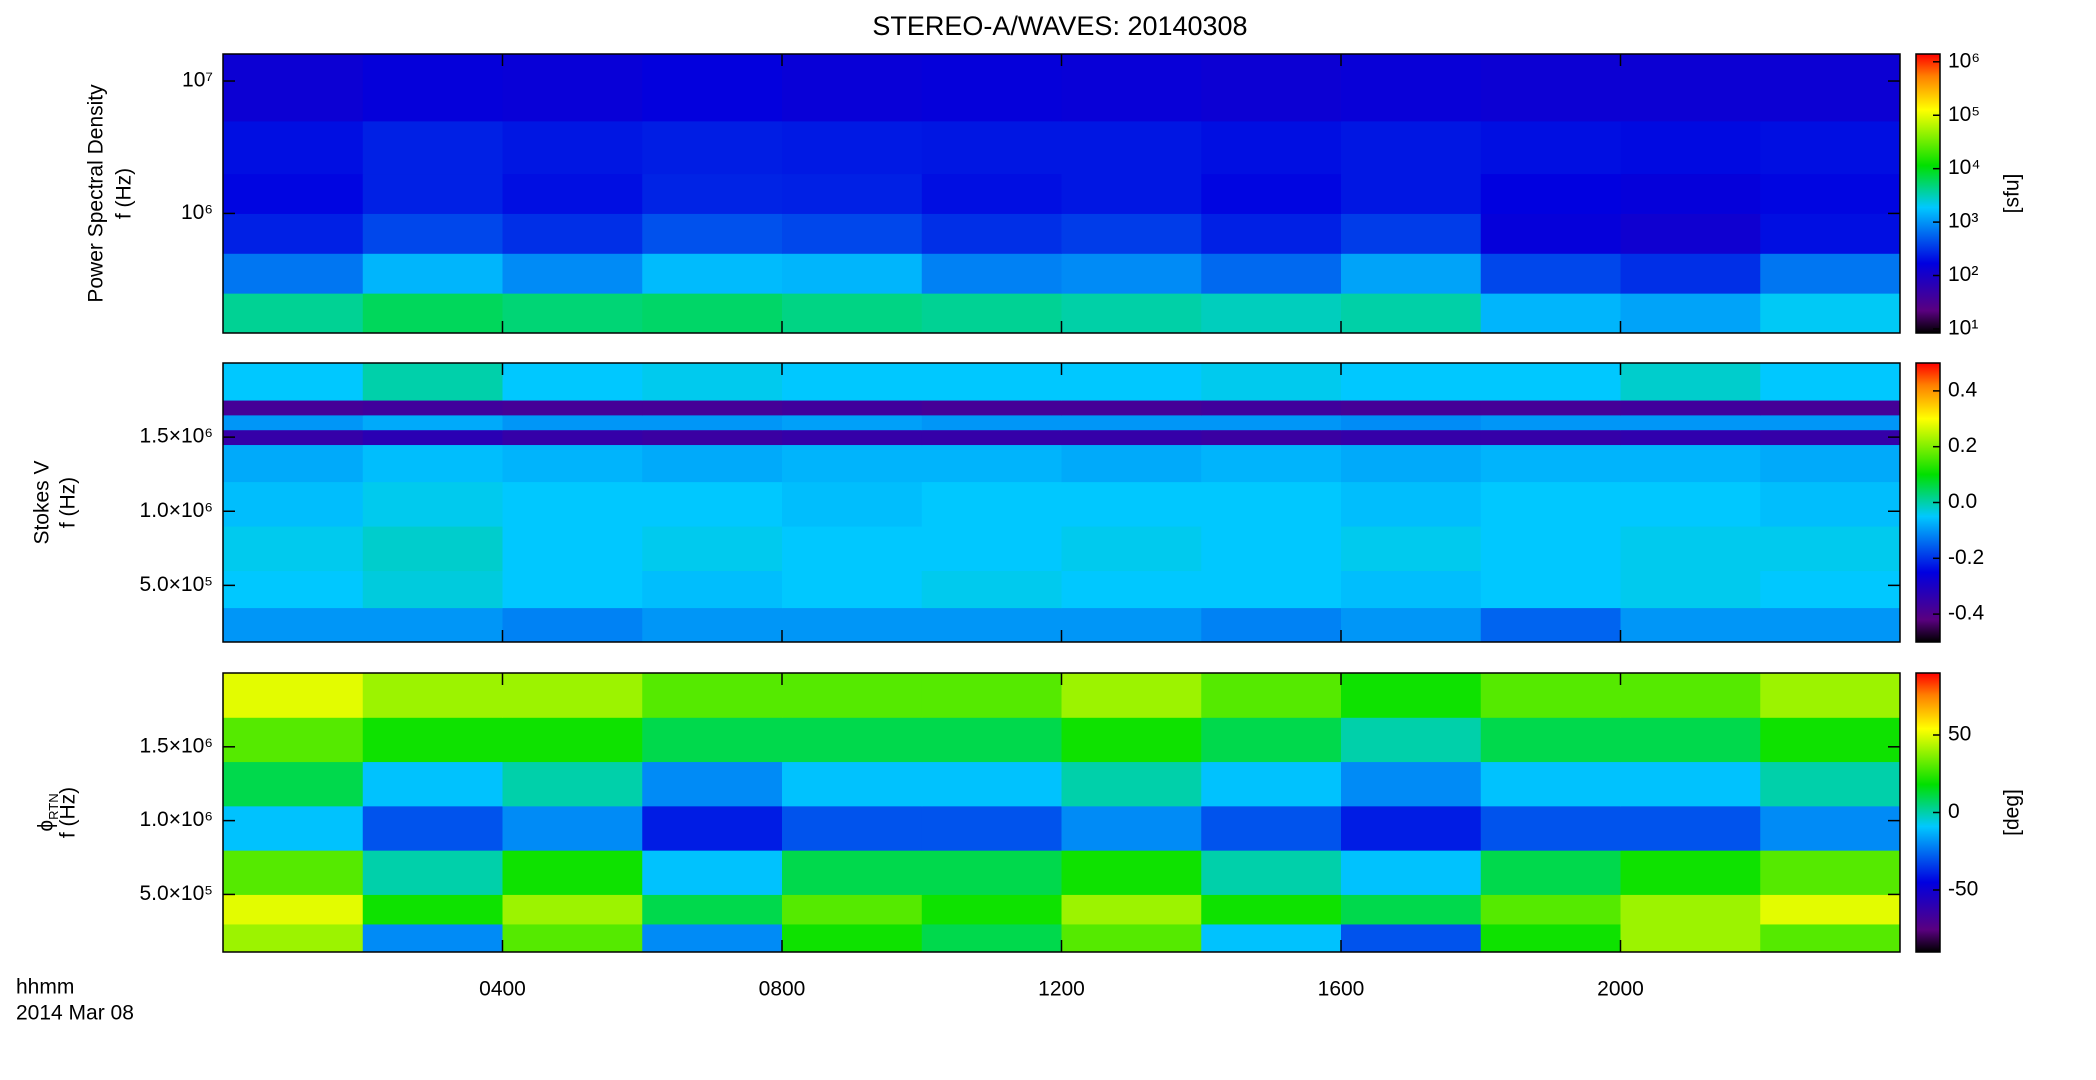 Image resolution: width=2096 pixels, height=1080 pixels. Describe the element at coordinates (782, 989) in the screenshot. I see `x-tick-label: 0800` at that location.